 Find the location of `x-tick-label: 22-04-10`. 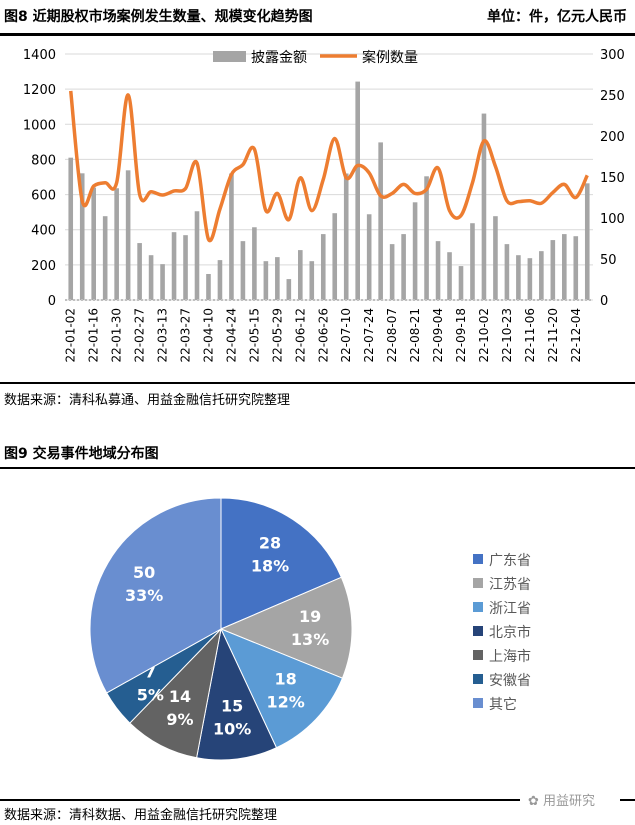

x-tick-label: 22-04-10 is located at coordinates (208, 335).